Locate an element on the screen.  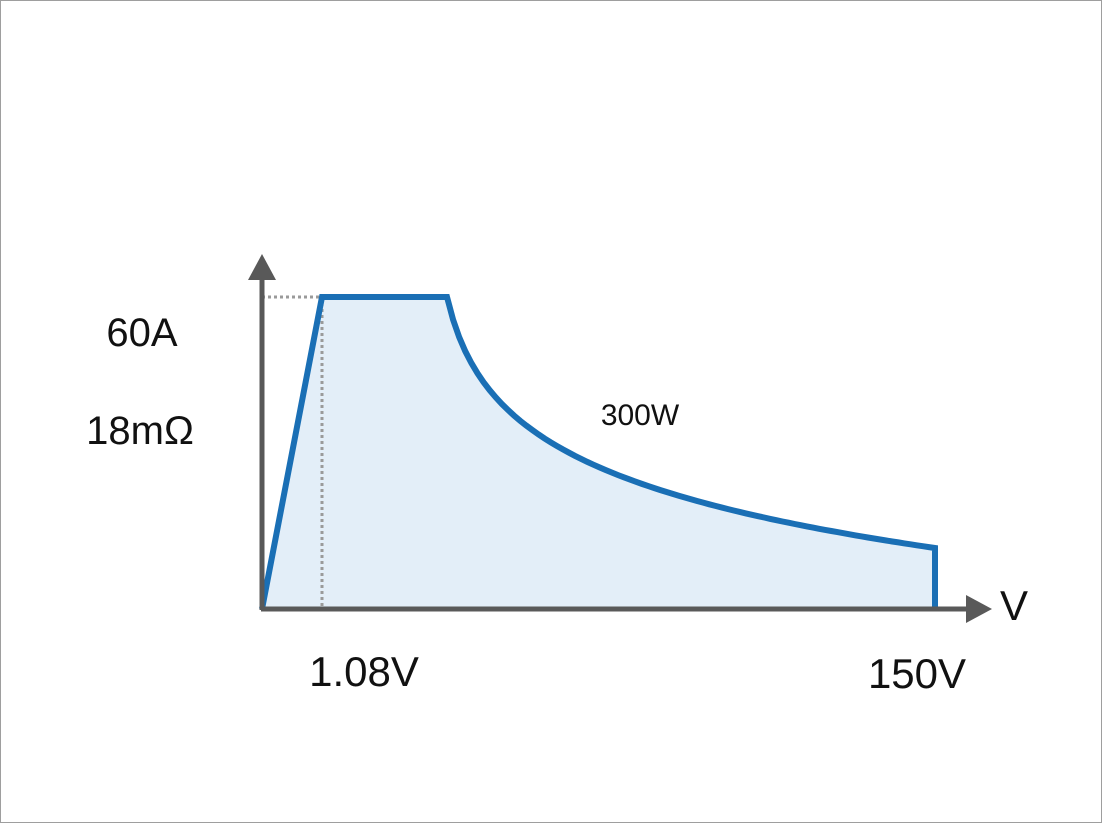
y-label-resistance: 18mΩ is located at coordinates (140, 431).